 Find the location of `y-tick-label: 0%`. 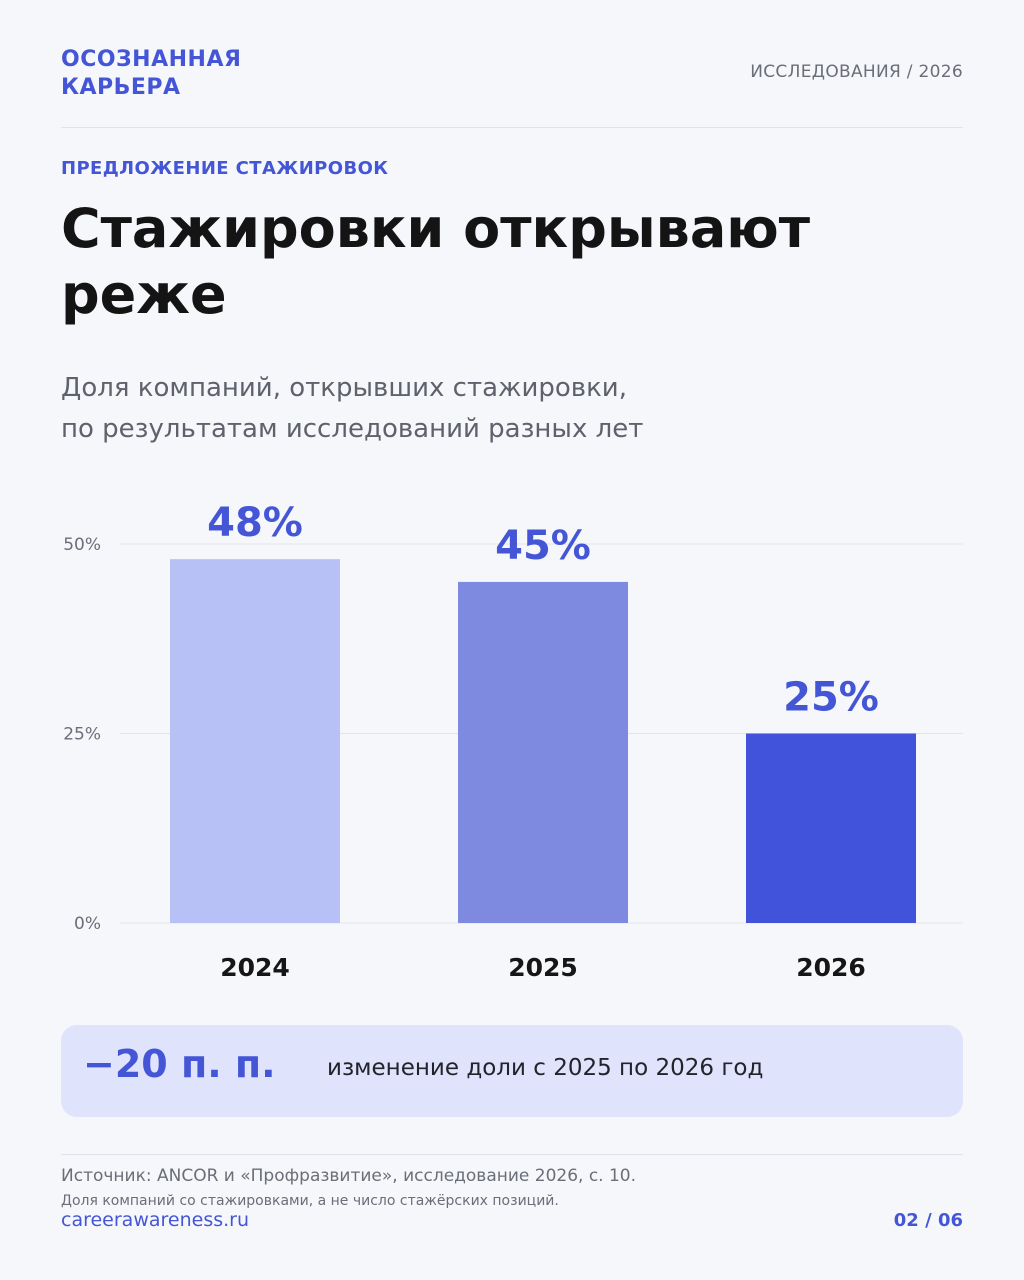

y-tick-label: 0% is located at coordinates (87, 924).